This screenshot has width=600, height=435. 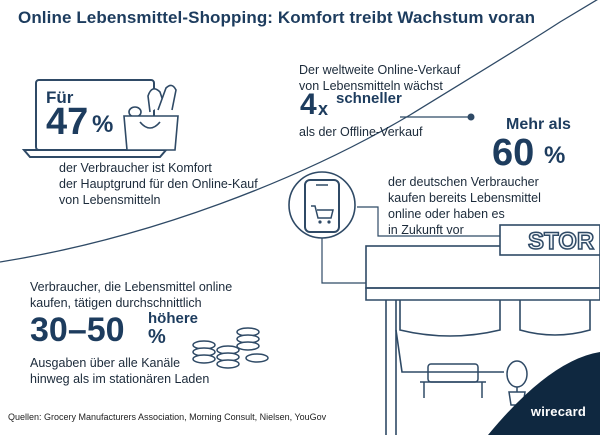 I want to click on stat1-number: 47, so click(x=67, y=122).